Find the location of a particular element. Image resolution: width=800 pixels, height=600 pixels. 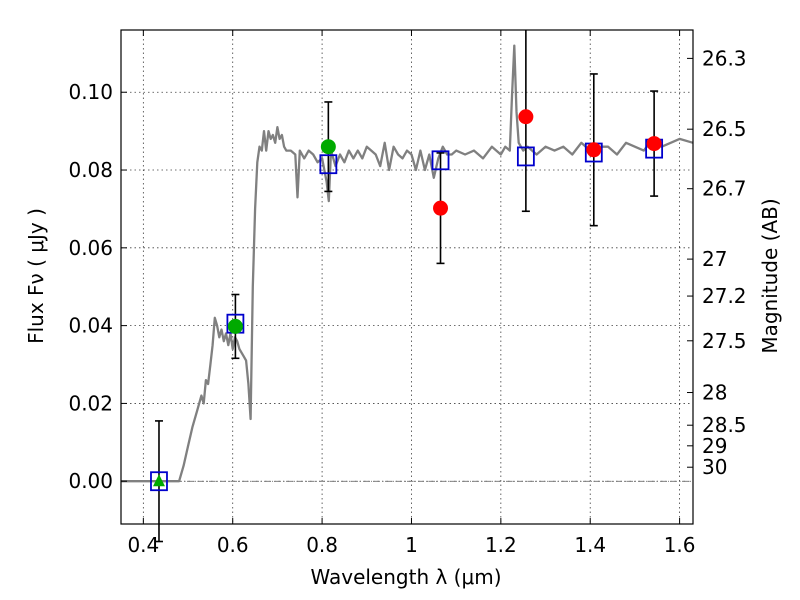

right-tick-label: 27 is located at coordinates (714, 259).